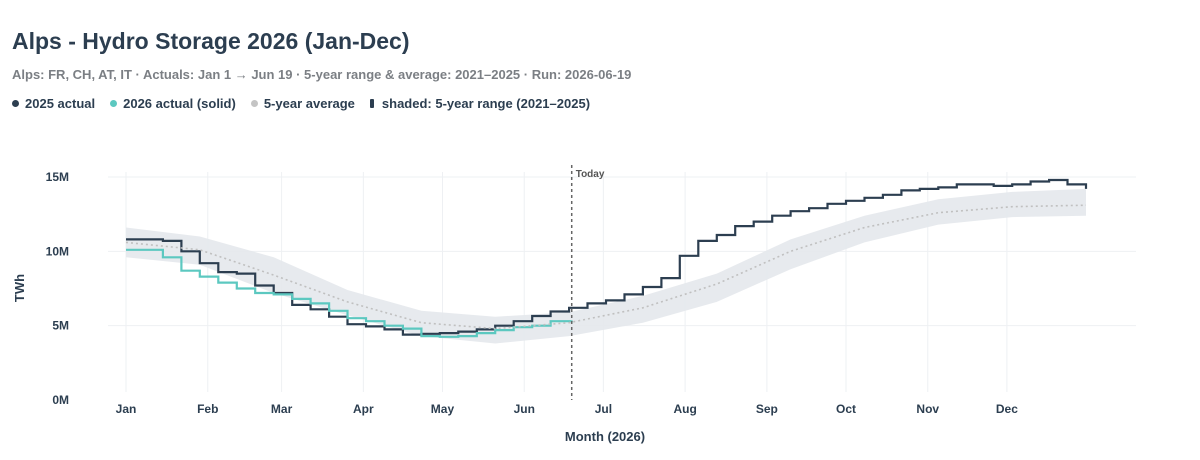  Describe the element at coordinates (371, 103) in the screenshot. I see `legend-bar-icon` at that location.